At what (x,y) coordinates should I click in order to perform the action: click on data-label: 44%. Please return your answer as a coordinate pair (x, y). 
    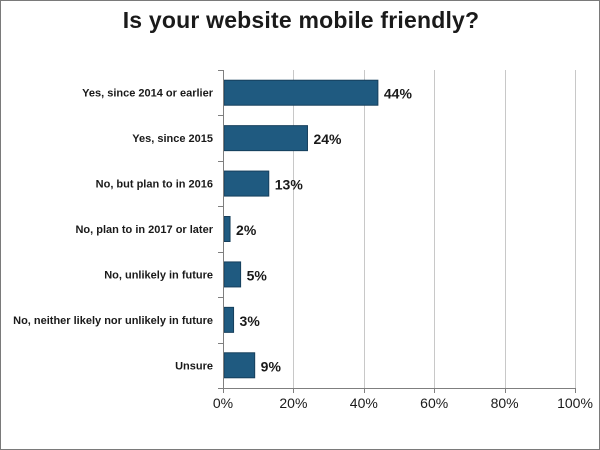
    Looking at the image, I should click on (398, 94).